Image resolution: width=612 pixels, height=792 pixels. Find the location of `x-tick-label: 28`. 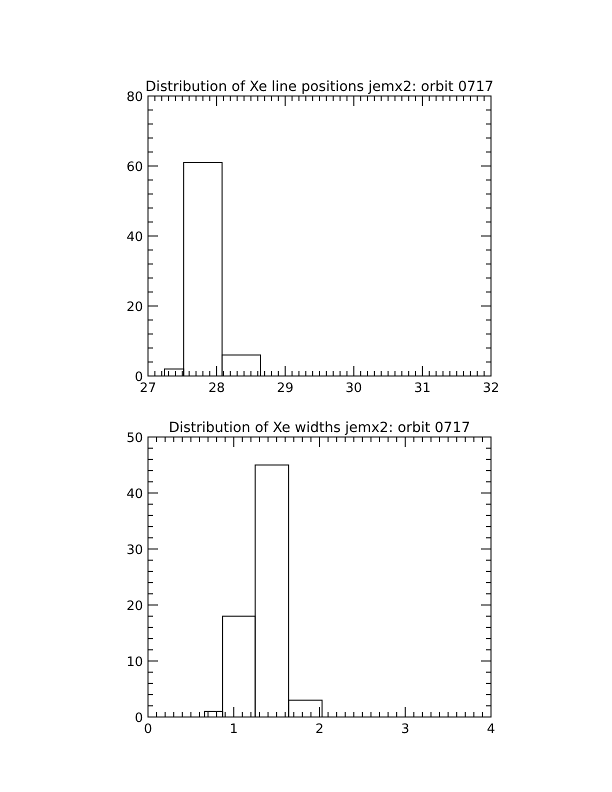

x-tick-label: 28 is located at coordinates (216, 388).